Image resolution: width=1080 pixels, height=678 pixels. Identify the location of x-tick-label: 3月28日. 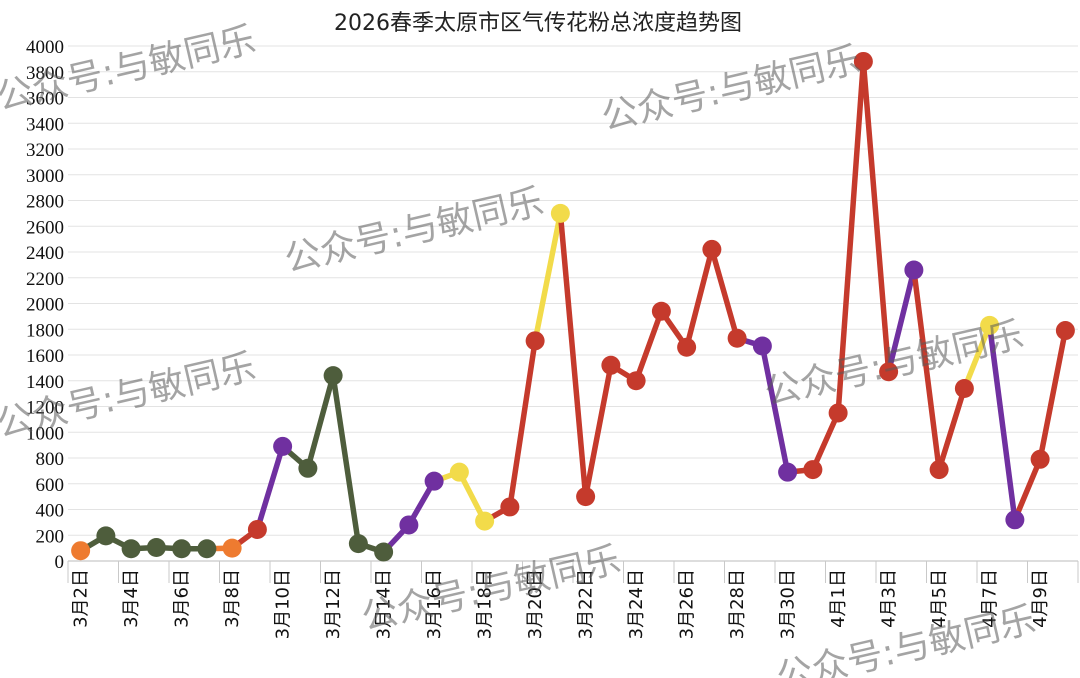
(737, 604).